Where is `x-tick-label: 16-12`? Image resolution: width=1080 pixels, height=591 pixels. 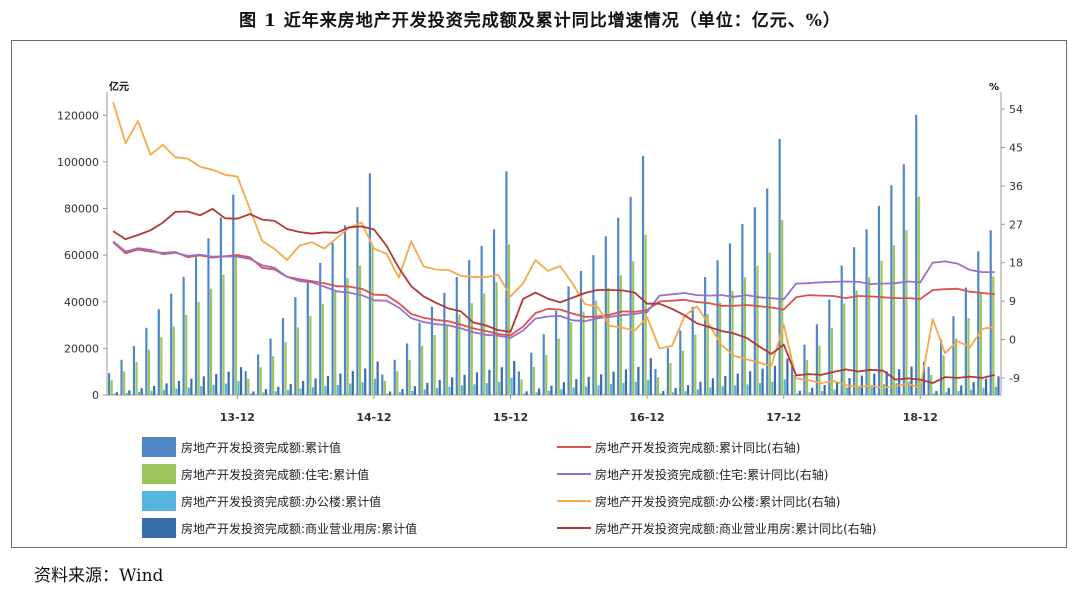
x-tick-label: 16-12 is located at coordinates (647, 417).